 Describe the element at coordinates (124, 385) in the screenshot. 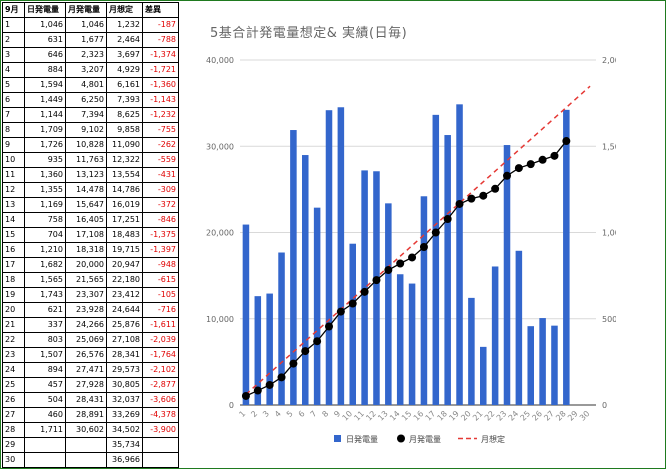

I see `table-cell: 30,805` at that location.